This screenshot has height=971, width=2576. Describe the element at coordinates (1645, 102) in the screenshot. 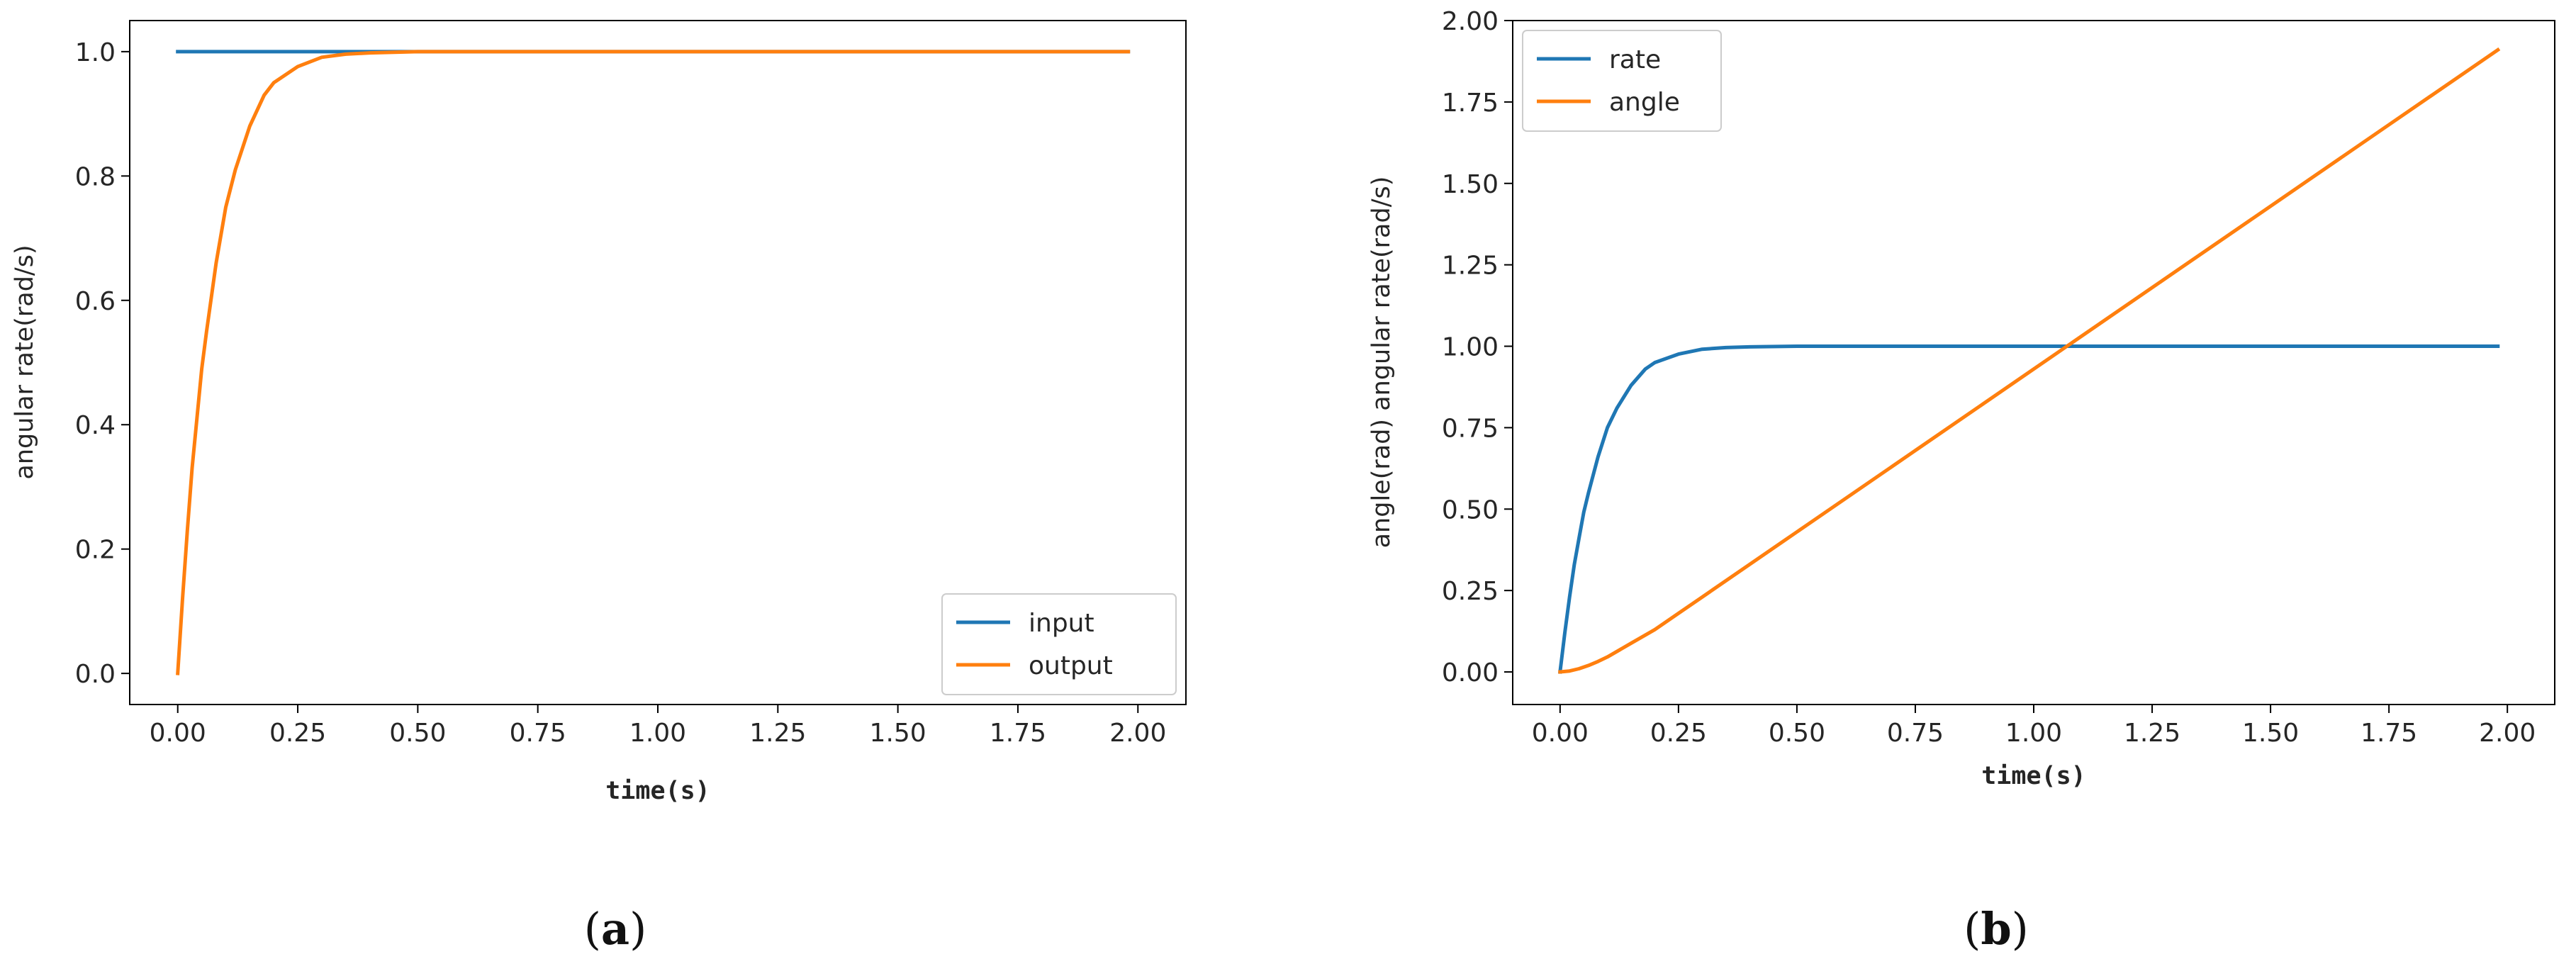

I see `legend-label-angle: angle` at that location.